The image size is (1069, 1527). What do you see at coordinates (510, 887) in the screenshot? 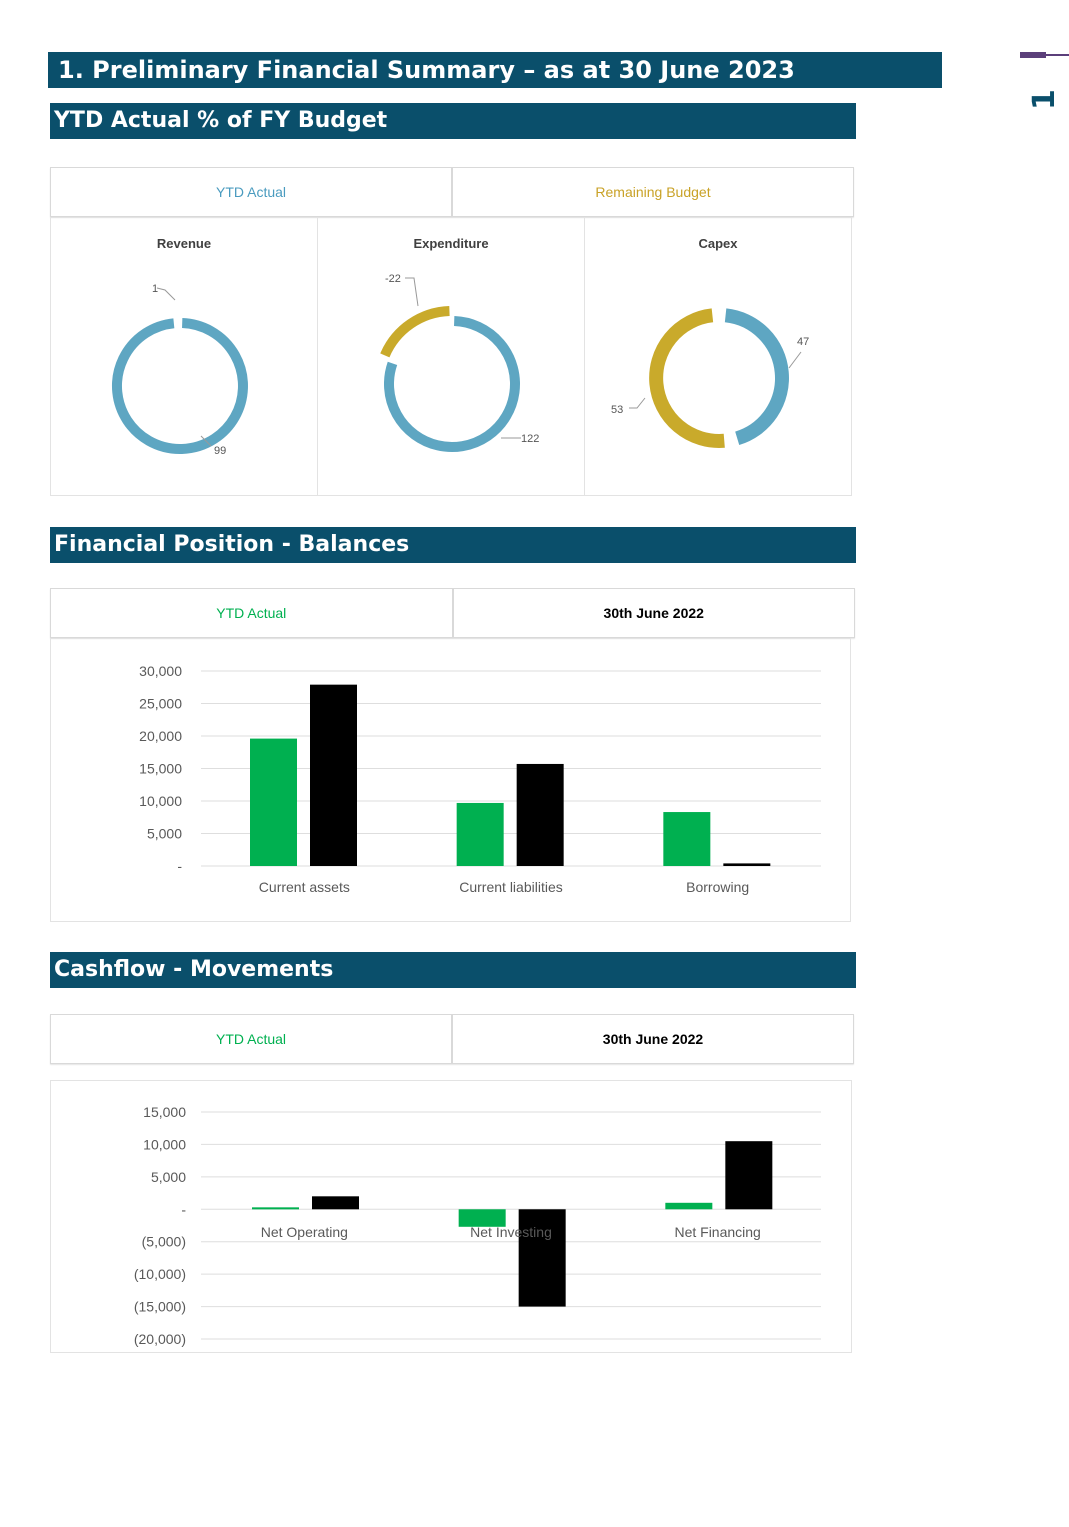
I see `category-label: Current liabilities` at bounding box center [510, 887].